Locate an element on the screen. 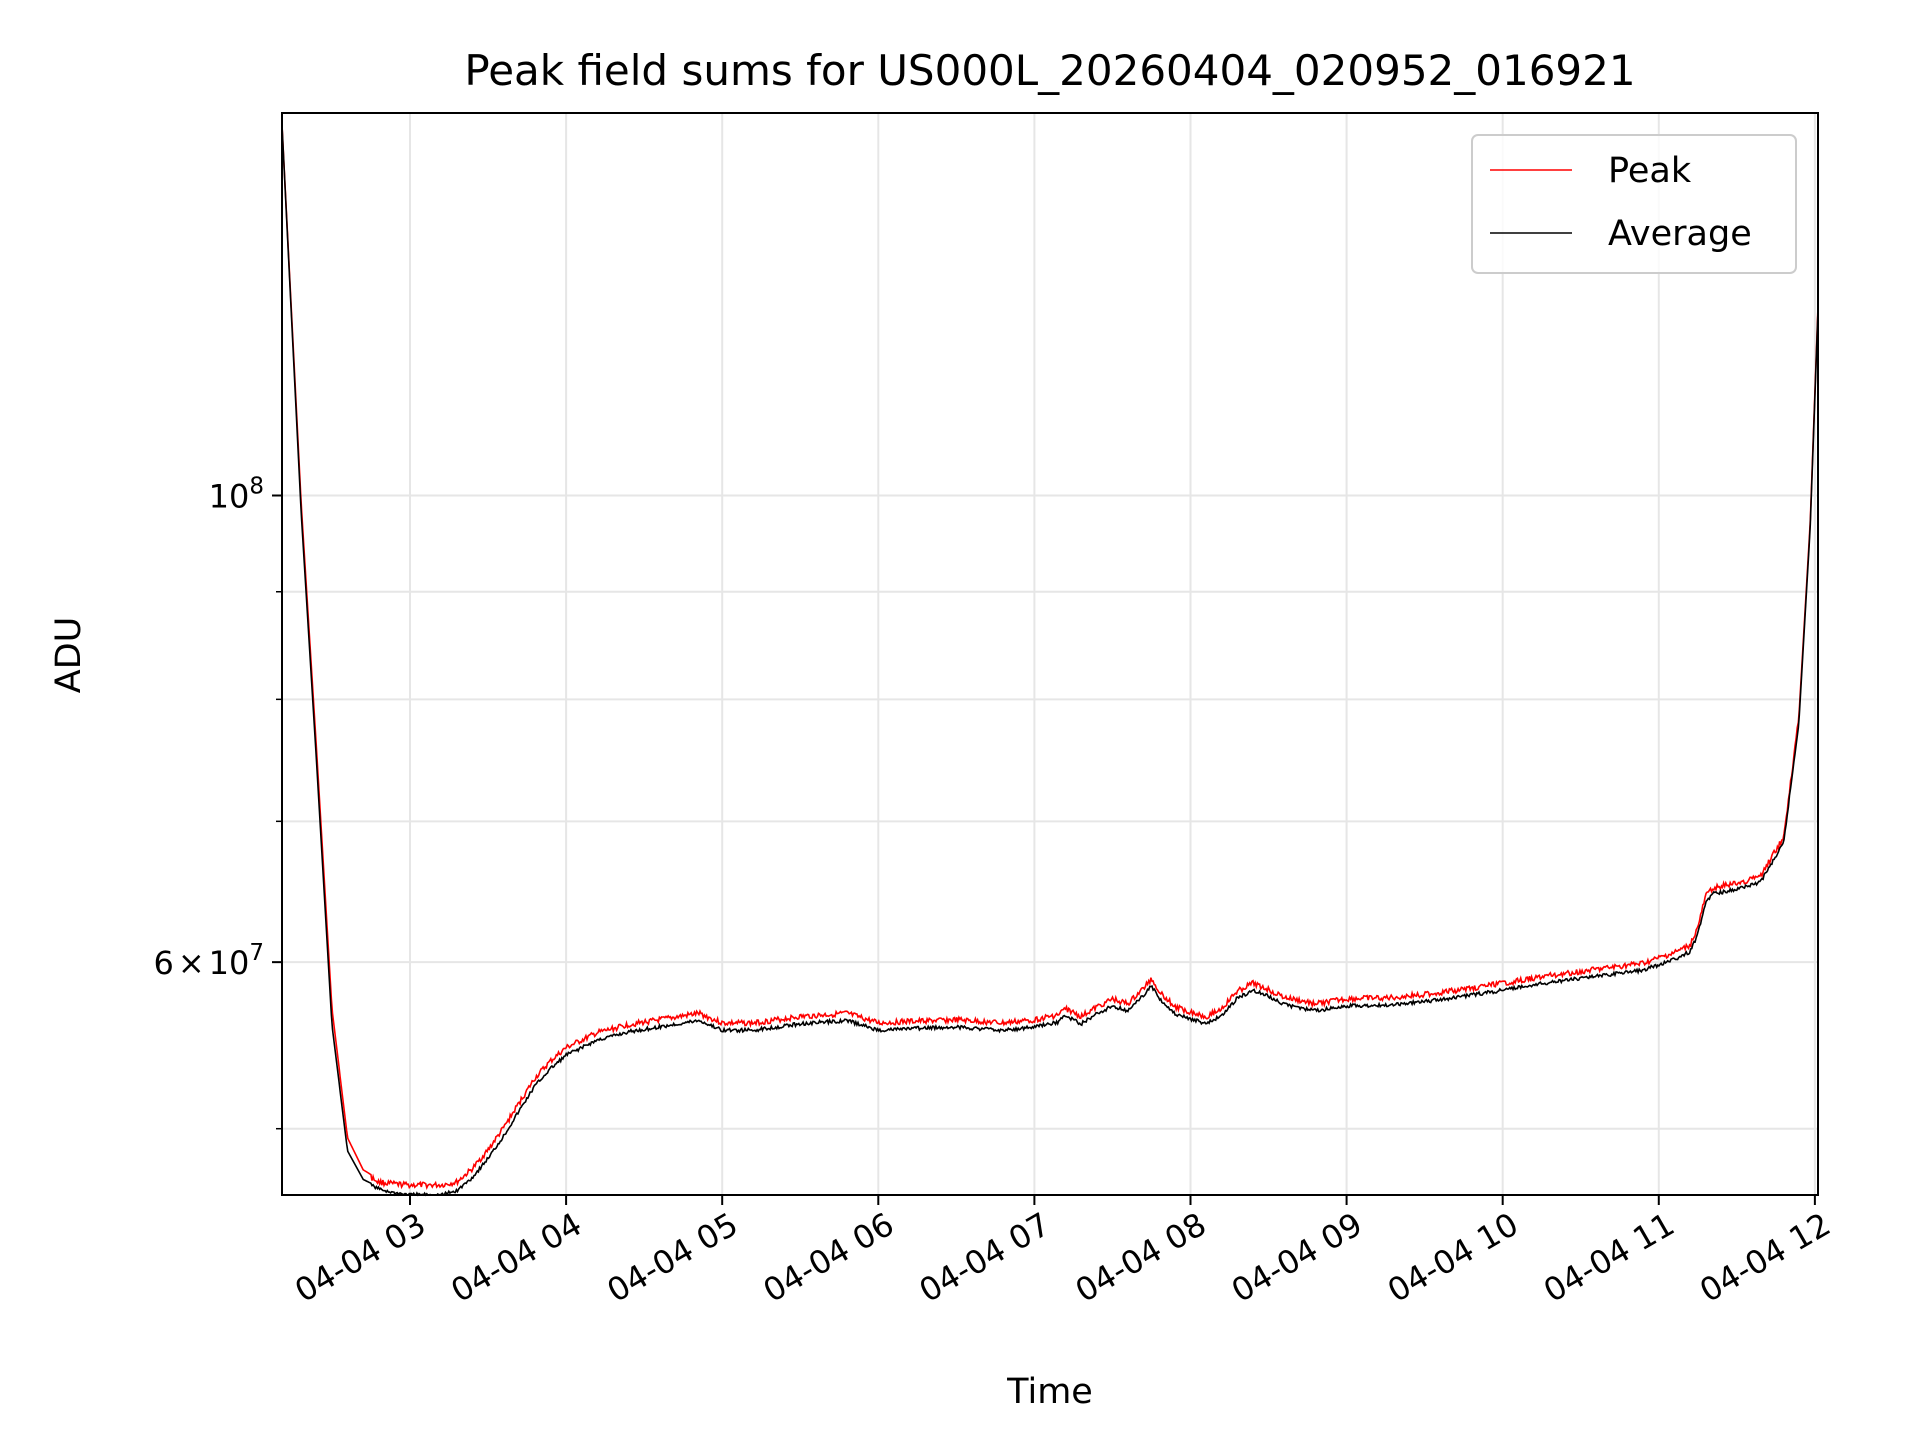 This screenshot has width=1920, height=1440. x-tick-label: 04-04 11 is located at coordinates (1609, 1257).